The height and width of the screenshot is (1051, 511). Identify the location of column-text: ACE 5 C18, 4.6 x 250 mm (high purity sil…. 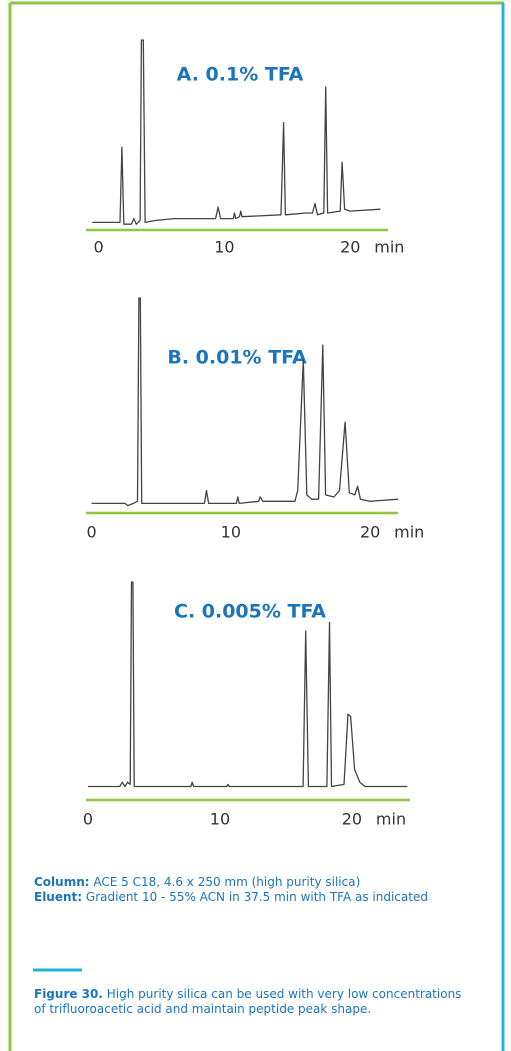
(227, 882).